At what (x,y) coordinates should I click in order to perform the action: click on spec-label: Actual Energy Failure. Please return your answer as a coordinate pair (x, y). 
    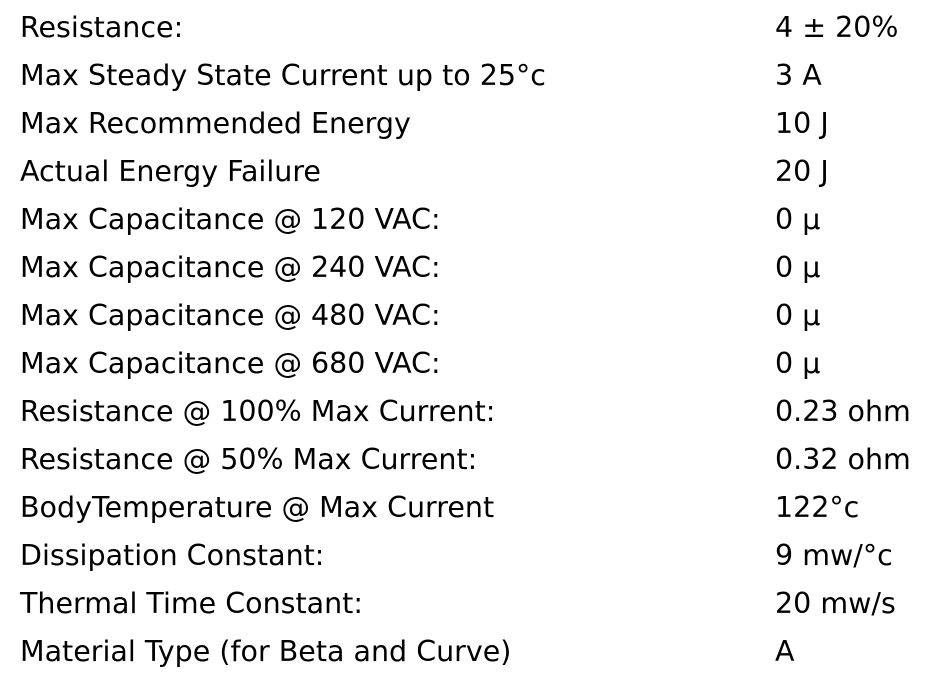
    Looking at the image, I should click on (170, 171).